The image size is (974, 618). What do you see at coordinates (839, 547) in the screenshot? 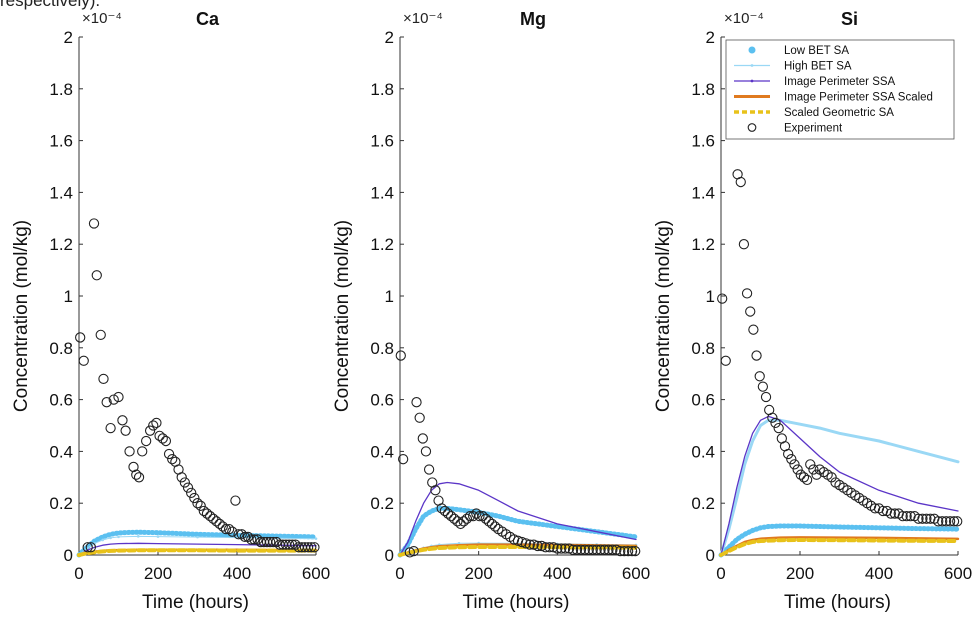
I see `series-scaled-geometric-sa` at bounding box center [839, 547].